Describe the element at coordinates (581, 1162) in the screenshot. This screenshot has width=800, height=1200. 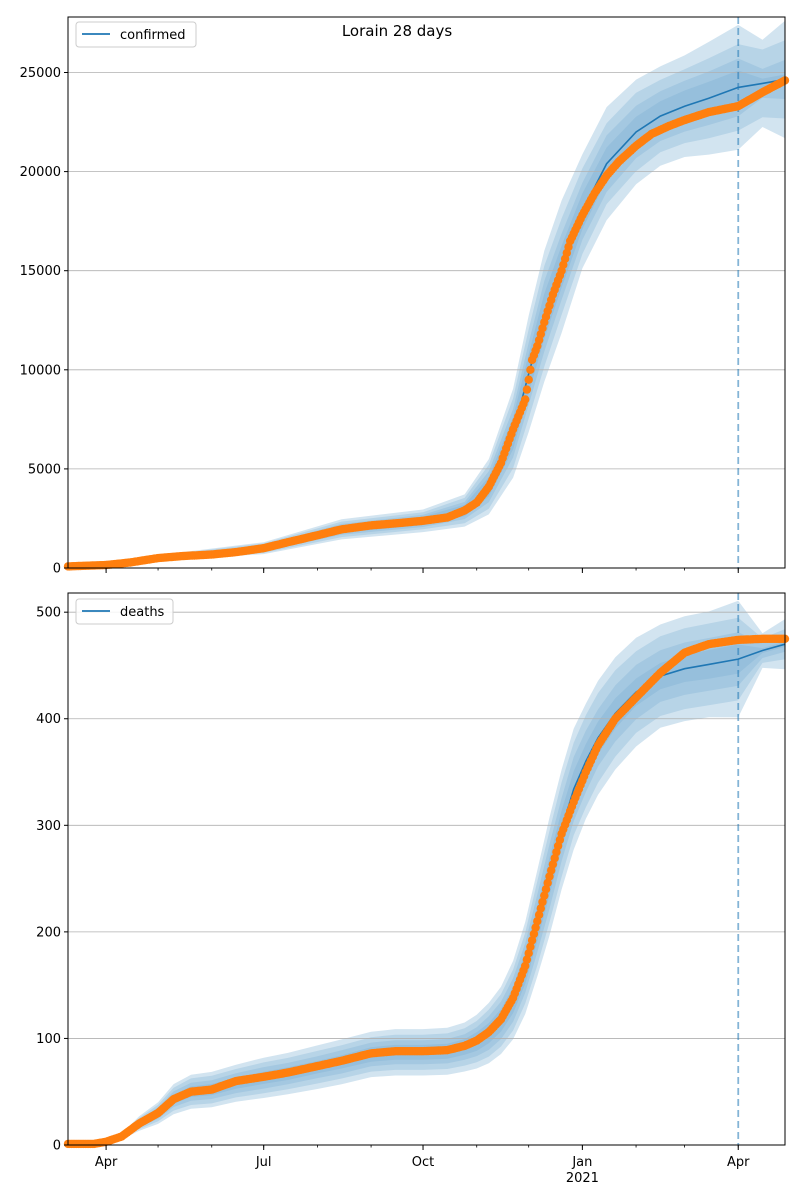
I see `x-tick-label: Jan` at that location.